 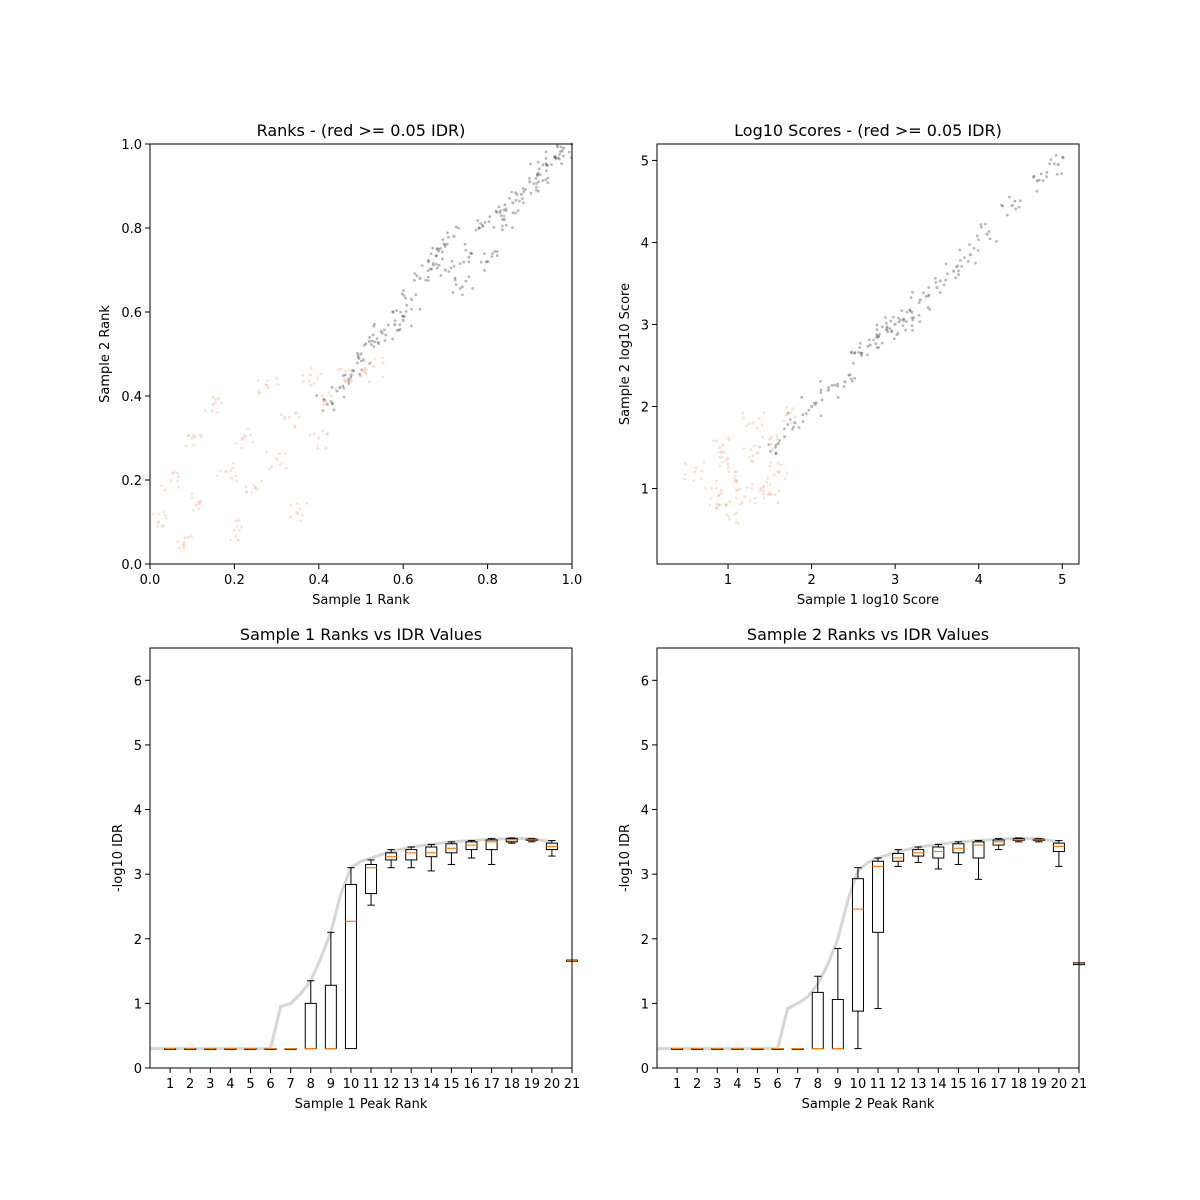 I want to click on x-tick-label: 0.0, so click(x=150, y=580).